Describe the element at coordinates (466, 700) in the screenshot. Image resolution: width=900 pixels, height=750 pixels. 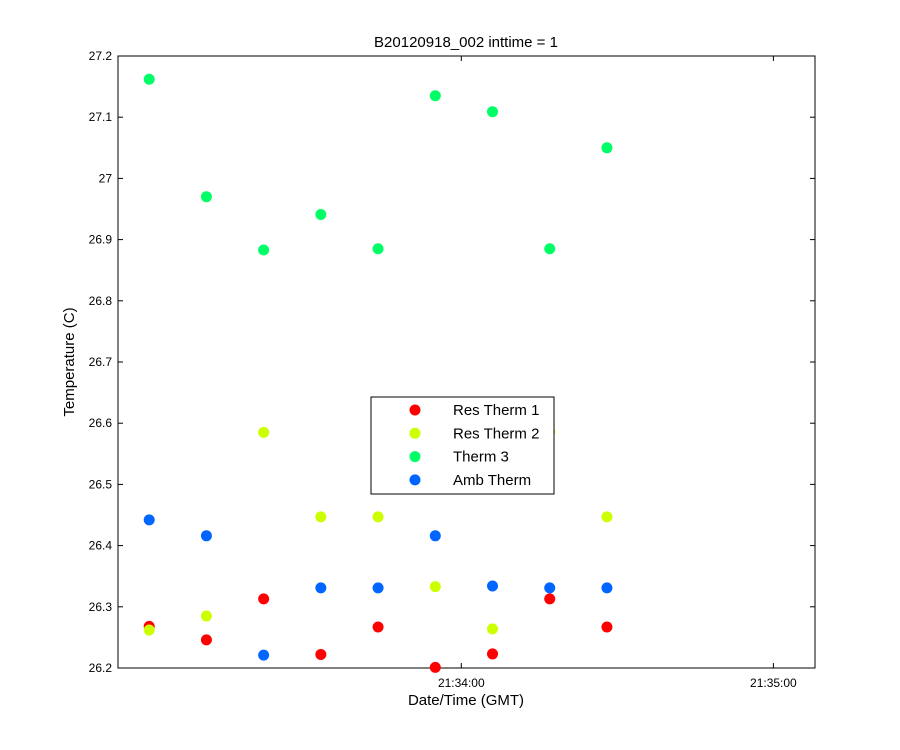
I see `x-axis-label: Date/Time (GMT)` at that location.